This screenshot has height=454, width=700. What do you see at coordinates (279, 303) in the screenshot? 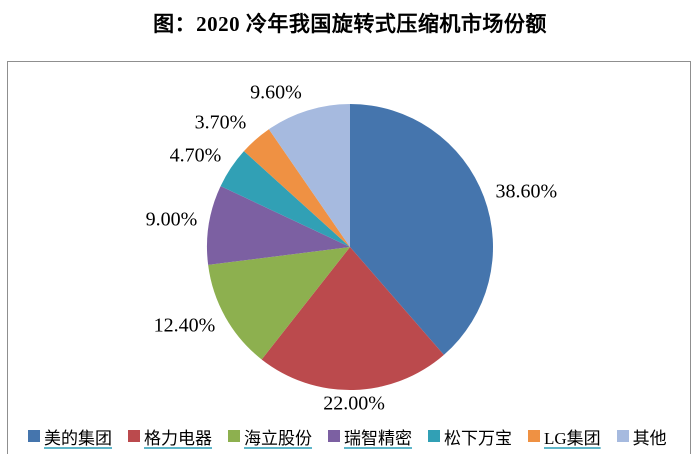
I see `pie-slice-海立股份` at bounding box center [279, 303].